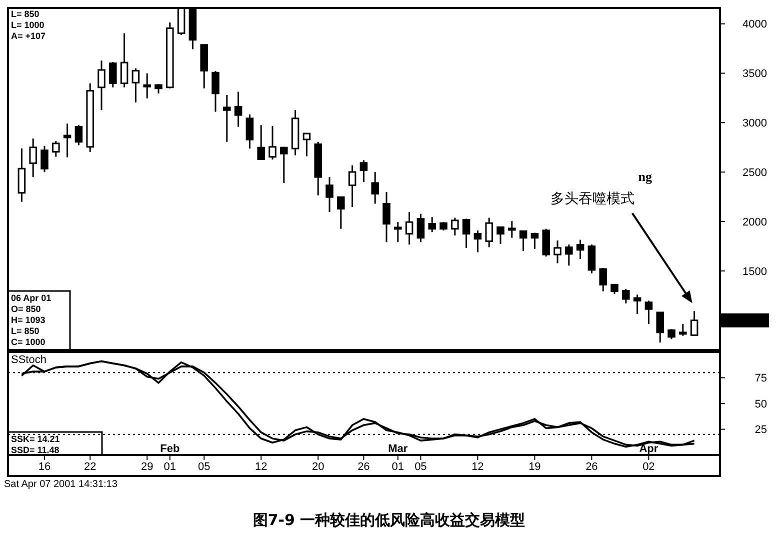 The width and height of the screenshot is (778, 537). I want to click on annotation: C= 1000, so click(28, 342).